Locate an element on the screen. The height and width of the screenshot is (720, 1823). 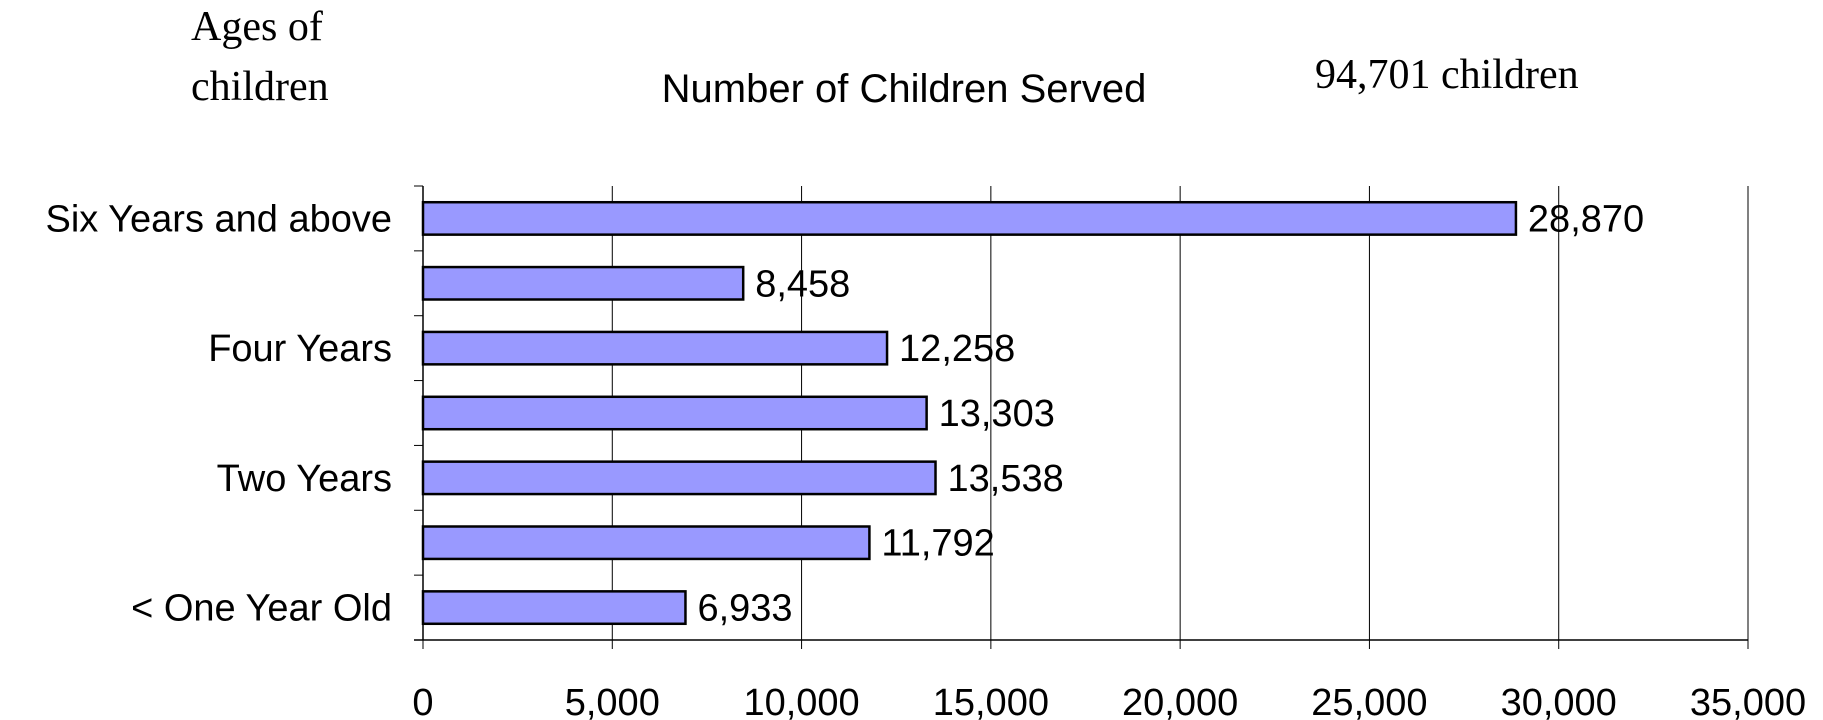
category-label: Four Years is located at coordinates (300, 349).